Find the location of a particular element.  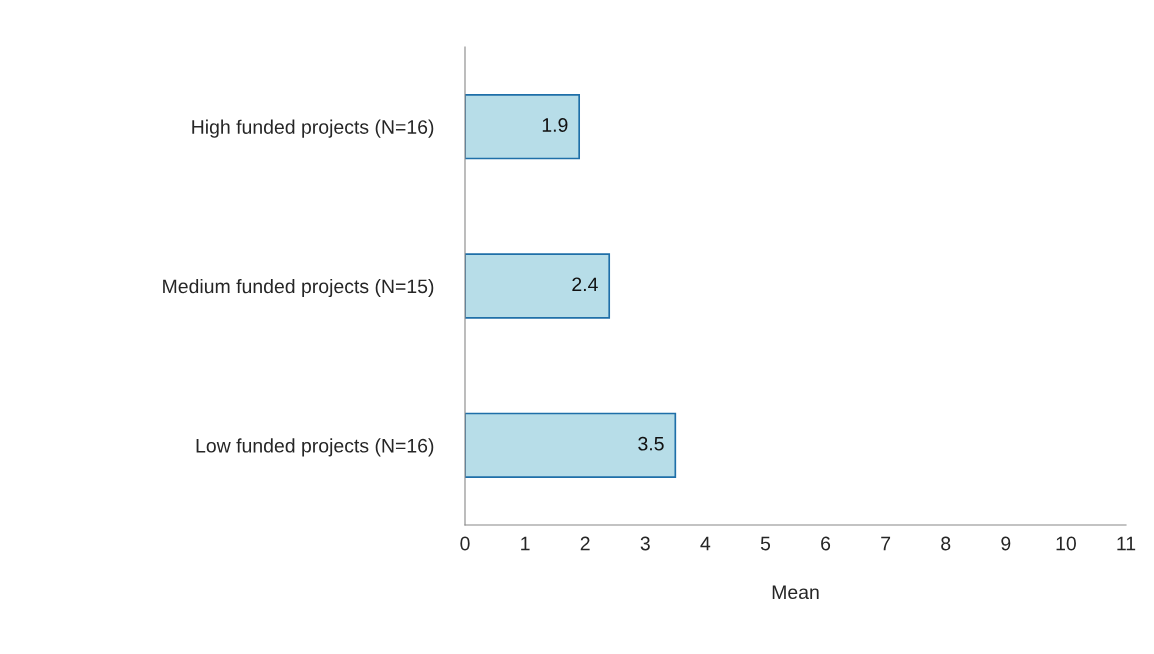

x-tick-label: 6 is located at coordinates (826, 543).